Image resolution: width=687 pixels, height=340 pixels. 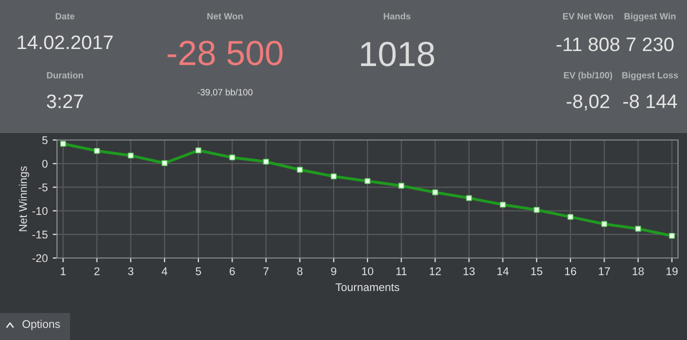 What do you see at coordinates (650, 101) in the screenshot?
I see `text: -8 144` at bounding box center [650, 101].